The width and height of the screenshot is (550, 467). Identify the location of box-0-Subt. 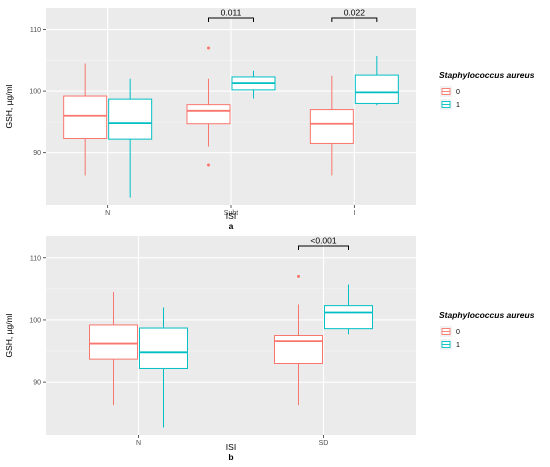
(208, 106).